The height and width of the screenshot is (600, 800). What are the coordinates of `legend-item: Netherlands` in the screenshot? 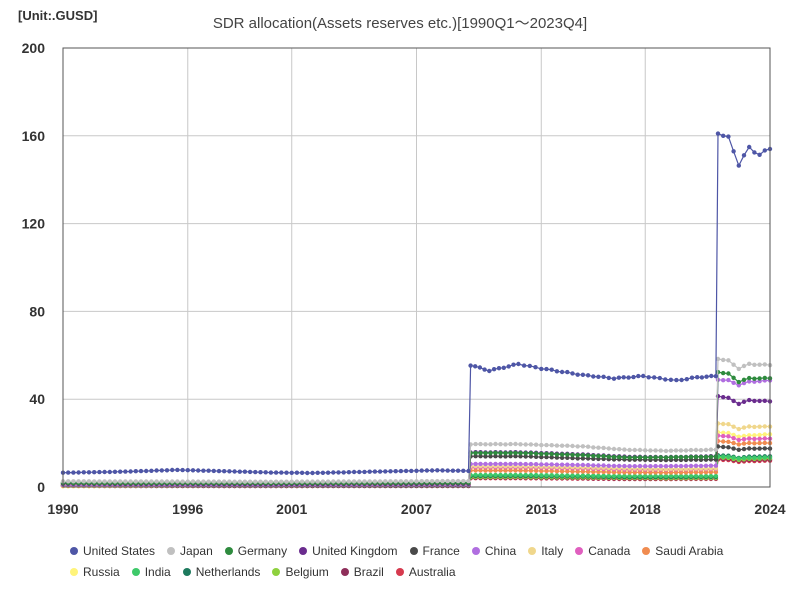 It's located at (221, 571).